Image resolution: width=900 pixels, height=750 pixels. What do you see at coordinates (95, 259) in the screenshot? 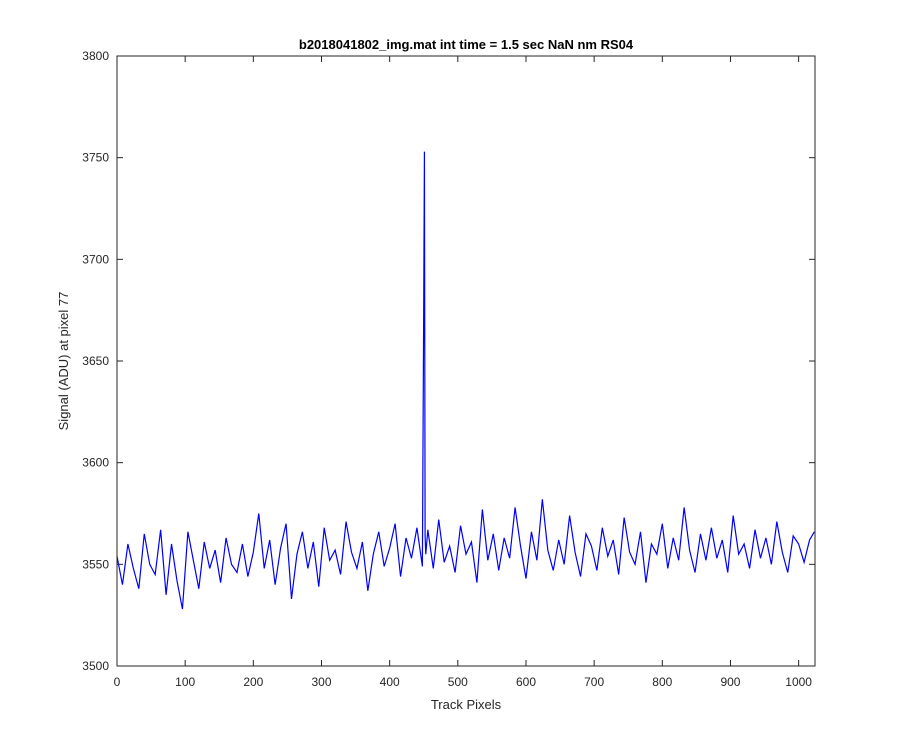
I see `y-tick-label: 3700` at bounding box center [95, 259].